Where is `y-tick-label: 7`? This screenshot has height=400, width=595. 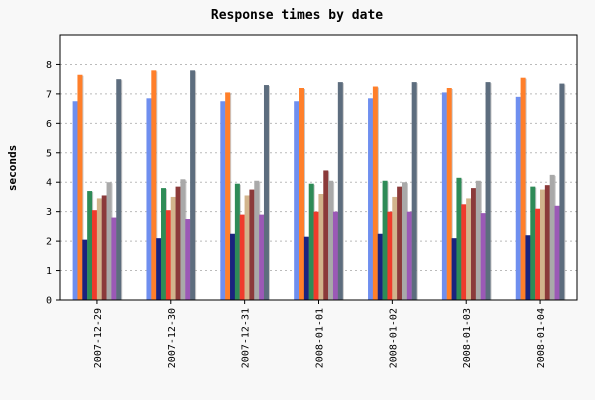
y-tick-label: 7 is located at coordinates (49, 94).